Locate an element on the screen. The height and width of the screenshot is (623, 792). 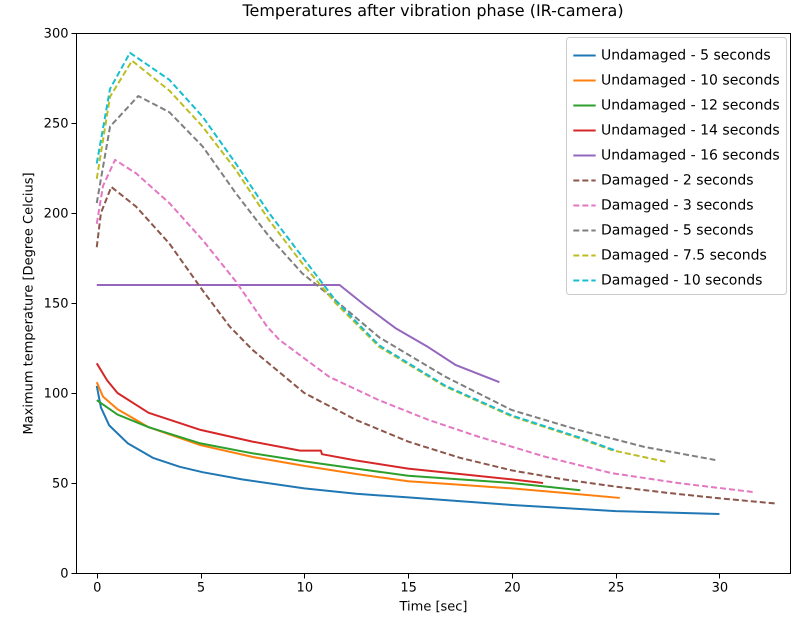
y-tick-label: 250 is located at coordinates (56, 124).